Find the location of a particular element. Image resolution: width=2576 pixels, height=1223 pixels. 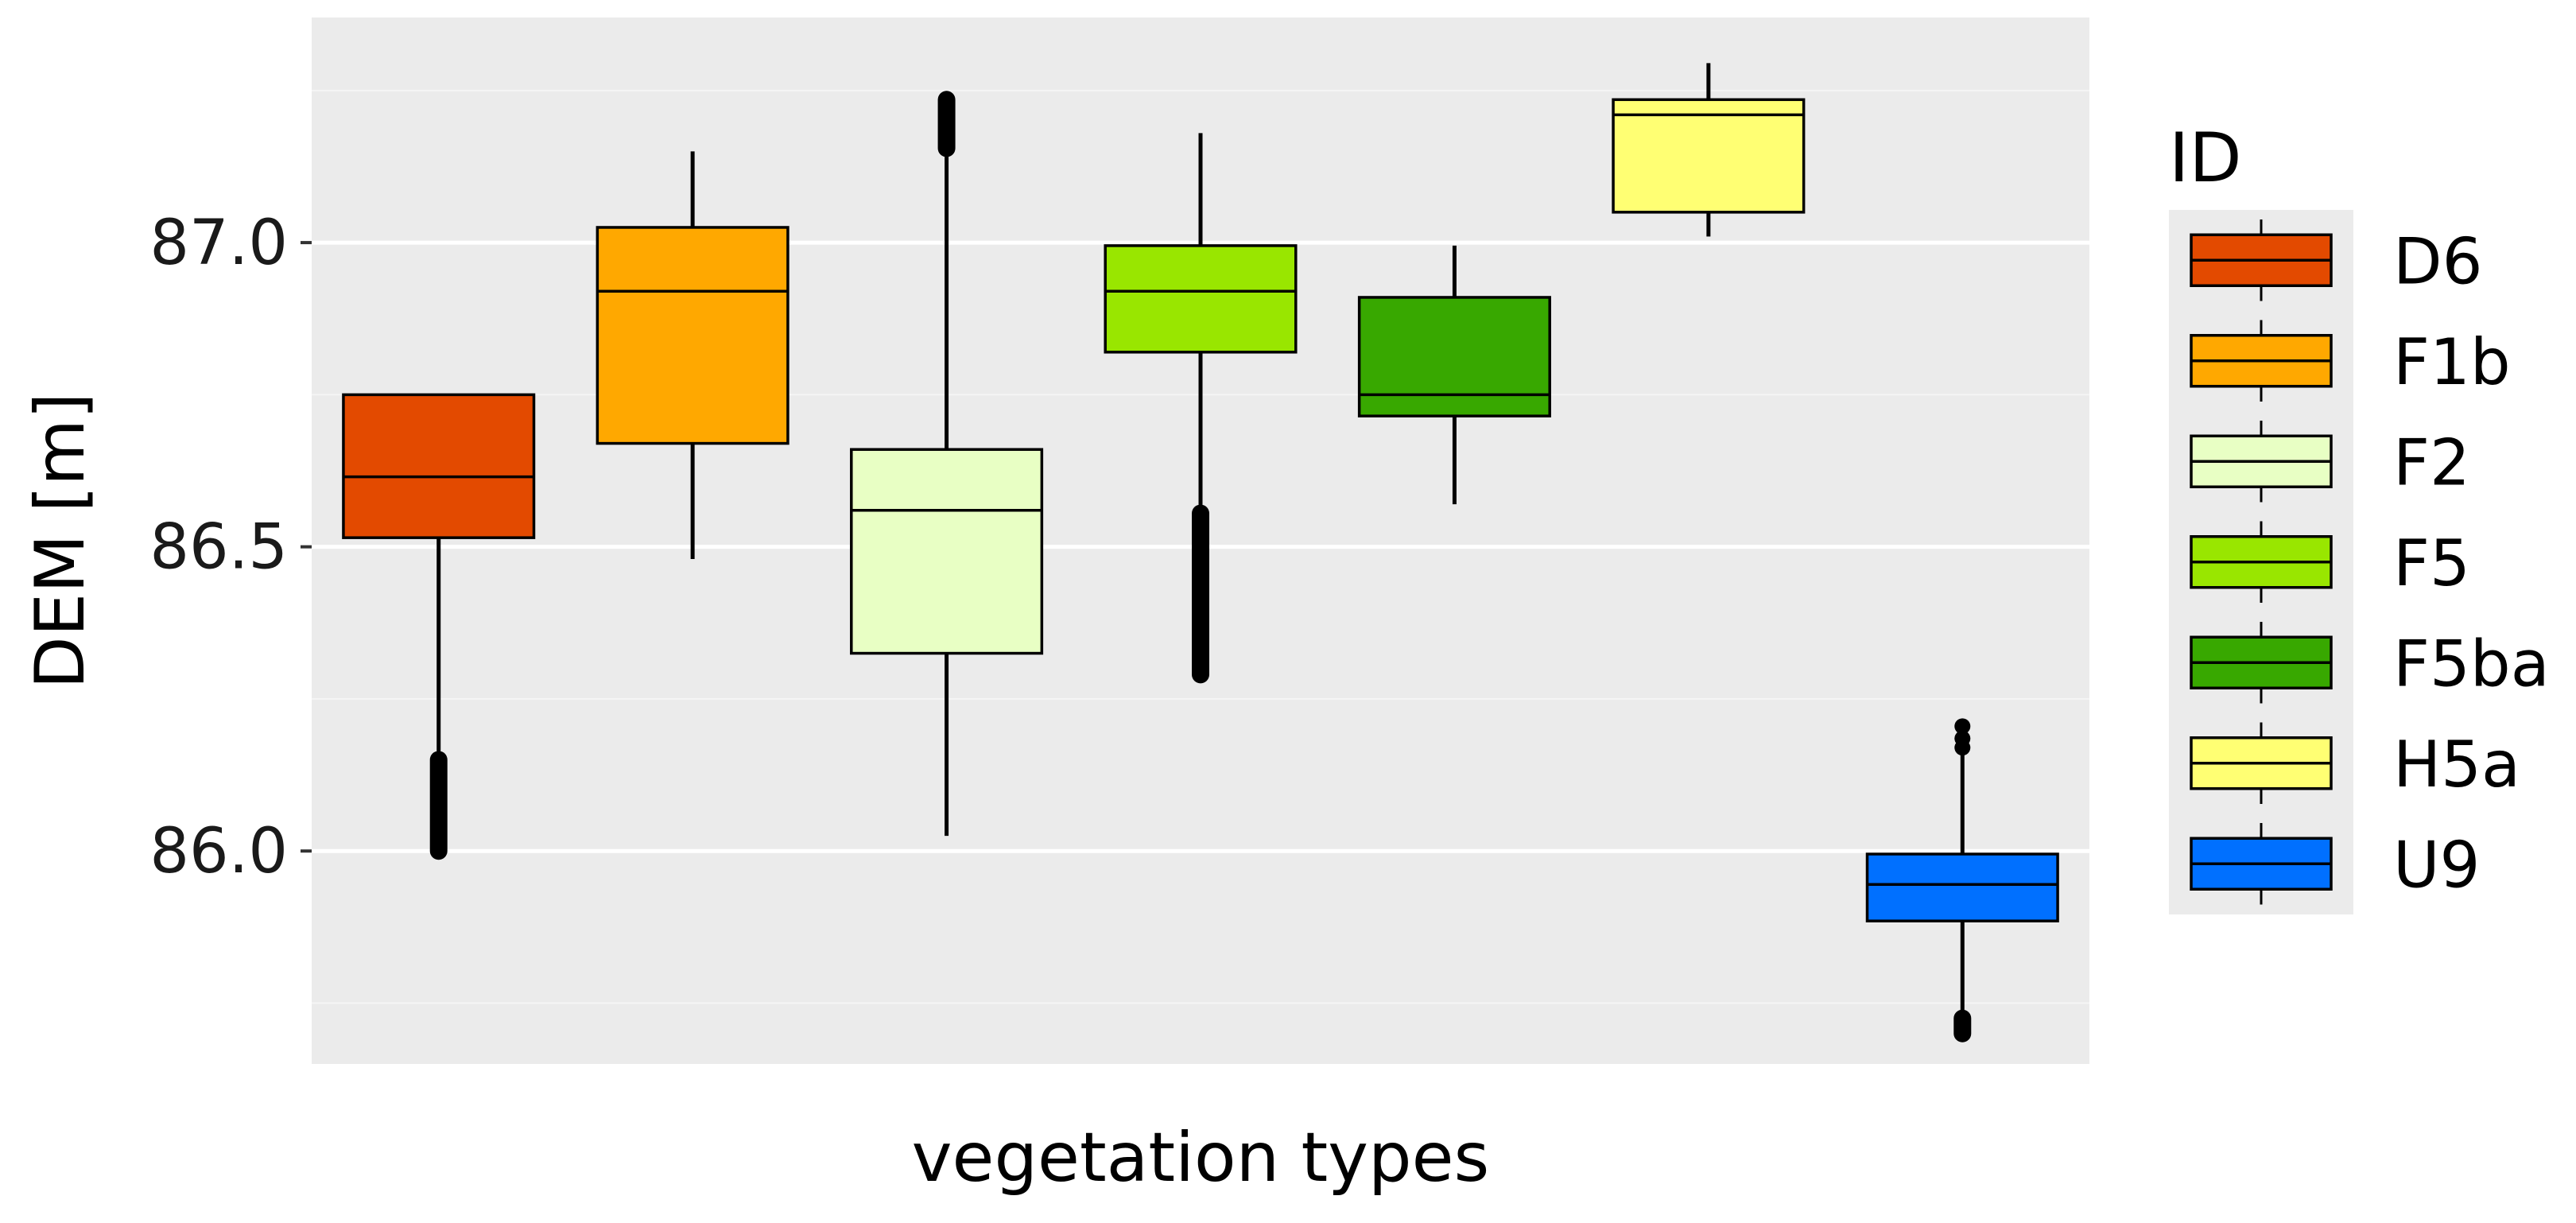

legend-label: H5a is located at coordinates (2456, 765).